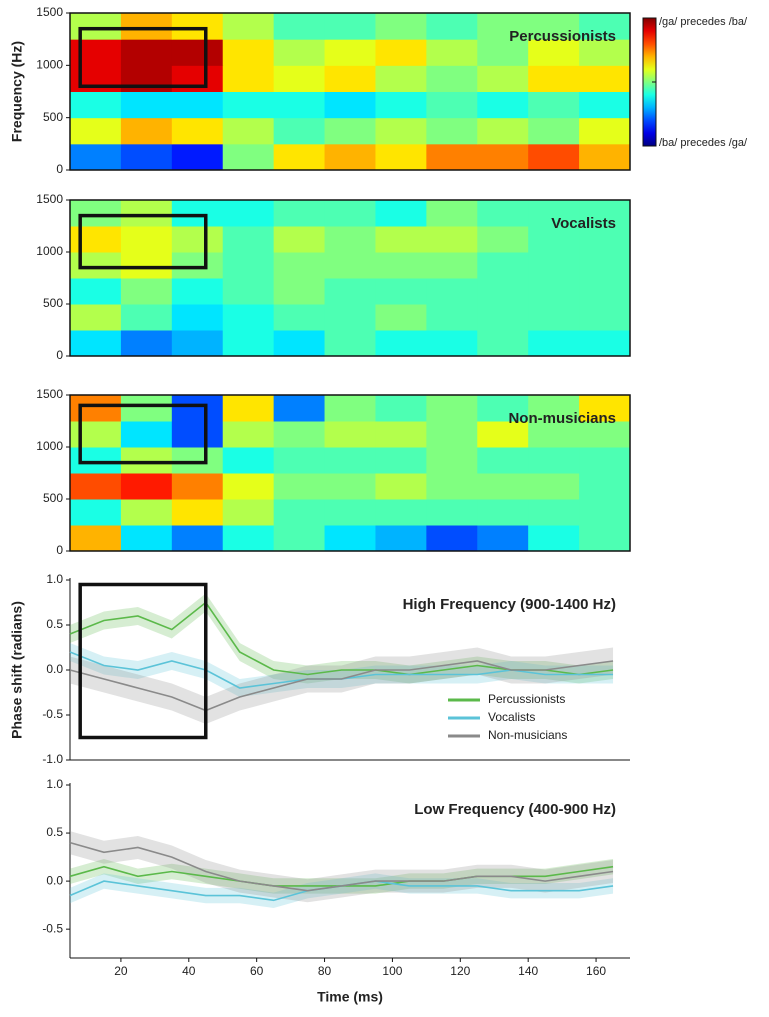  I want to click on plot-frame, so click(350, 473).